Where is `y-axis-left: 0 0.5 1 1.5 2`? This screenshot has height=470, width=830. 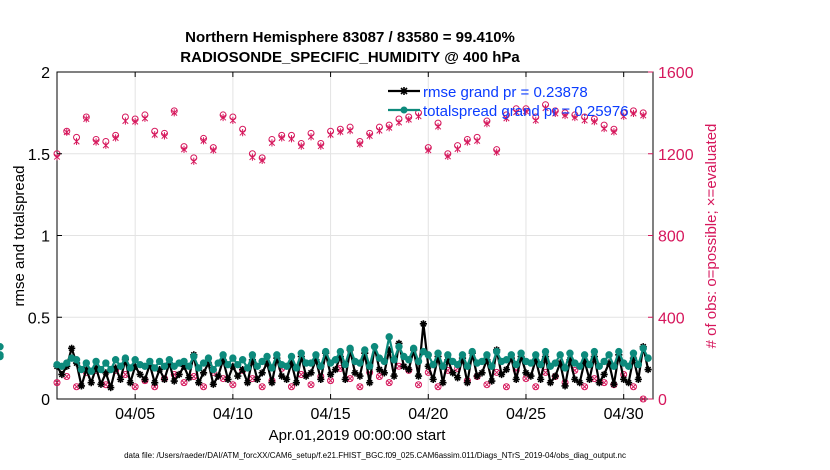 y-axis-left: 0 0.5 1 1.5 2 is located at coordinates (45, 237).